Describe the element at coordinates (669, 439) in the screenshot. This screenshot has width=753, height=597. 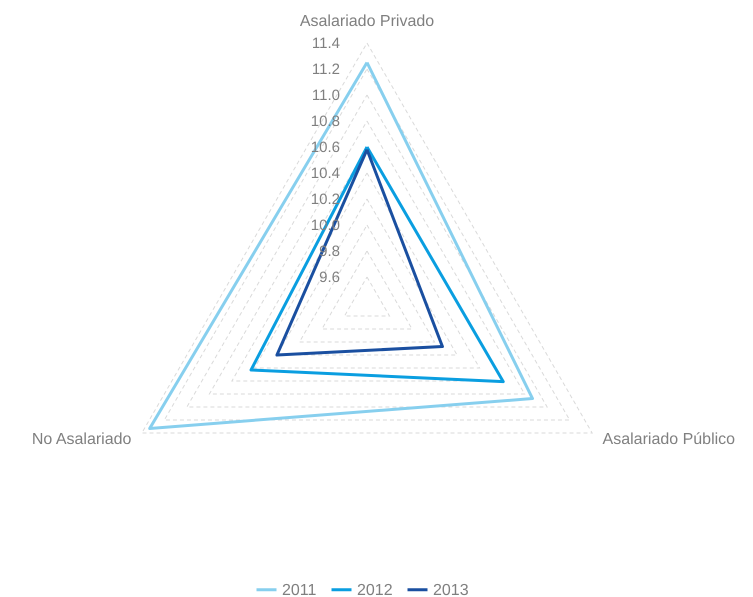
I see `spoke-label: Asalariado Público` at that location.